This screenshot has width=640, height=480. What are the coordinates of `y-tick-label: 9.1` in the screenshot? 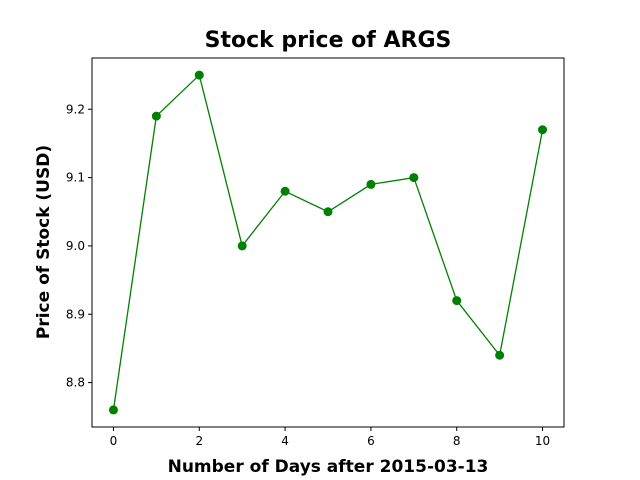 It's located at (75, 178).